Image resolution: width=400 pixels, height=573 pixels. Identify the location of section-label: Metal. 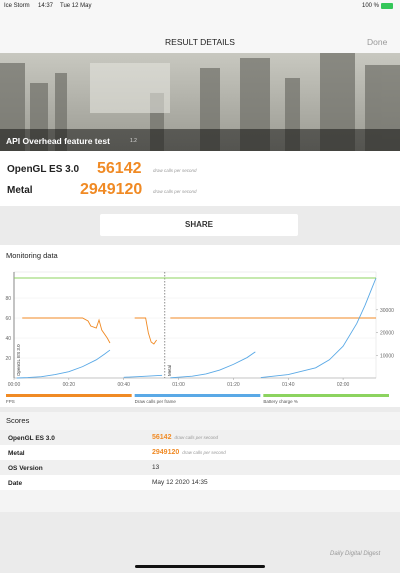
(169, 370).